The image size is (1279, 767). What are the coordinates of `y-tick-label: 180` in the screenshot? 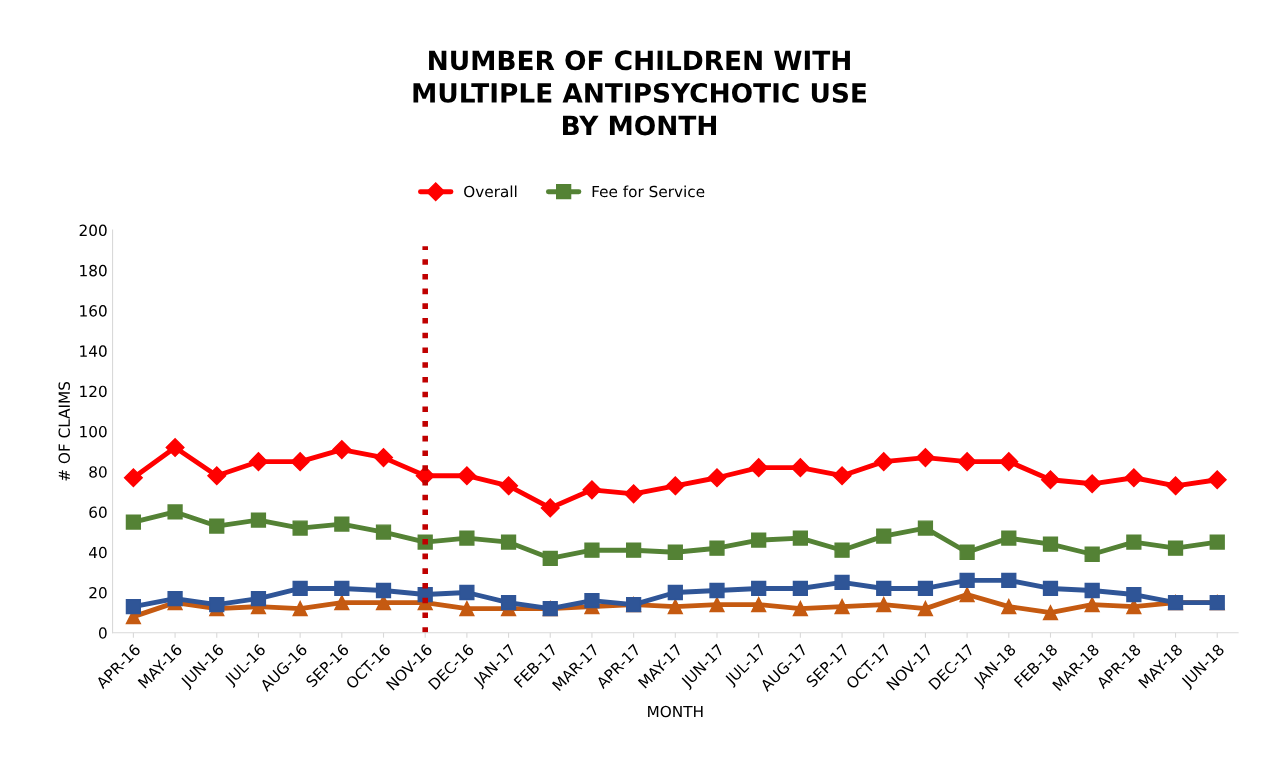 It's located at (93, 270).